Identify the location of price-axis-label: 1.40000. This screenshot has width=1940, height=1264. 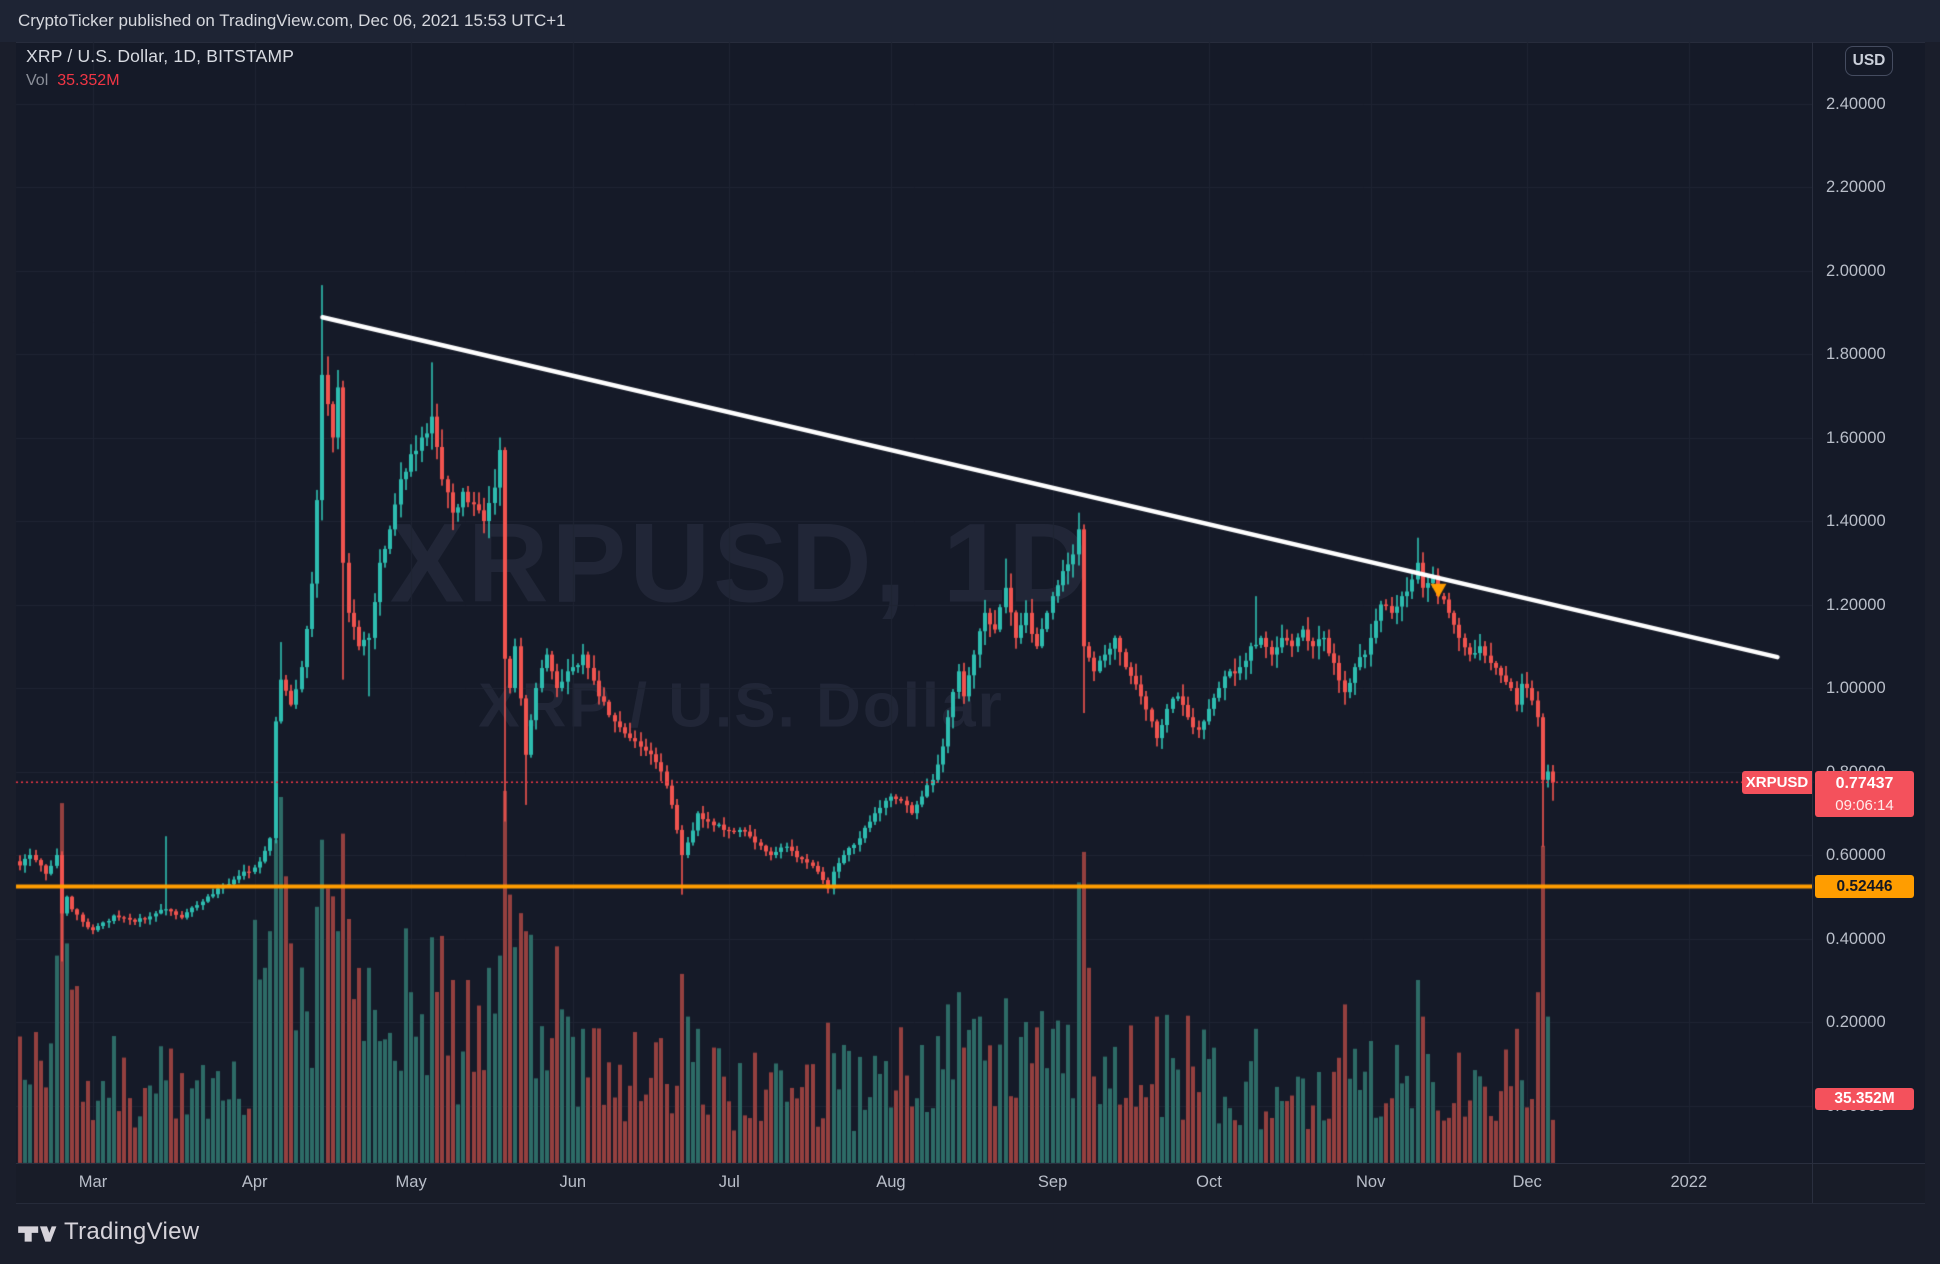
(1856, 521).